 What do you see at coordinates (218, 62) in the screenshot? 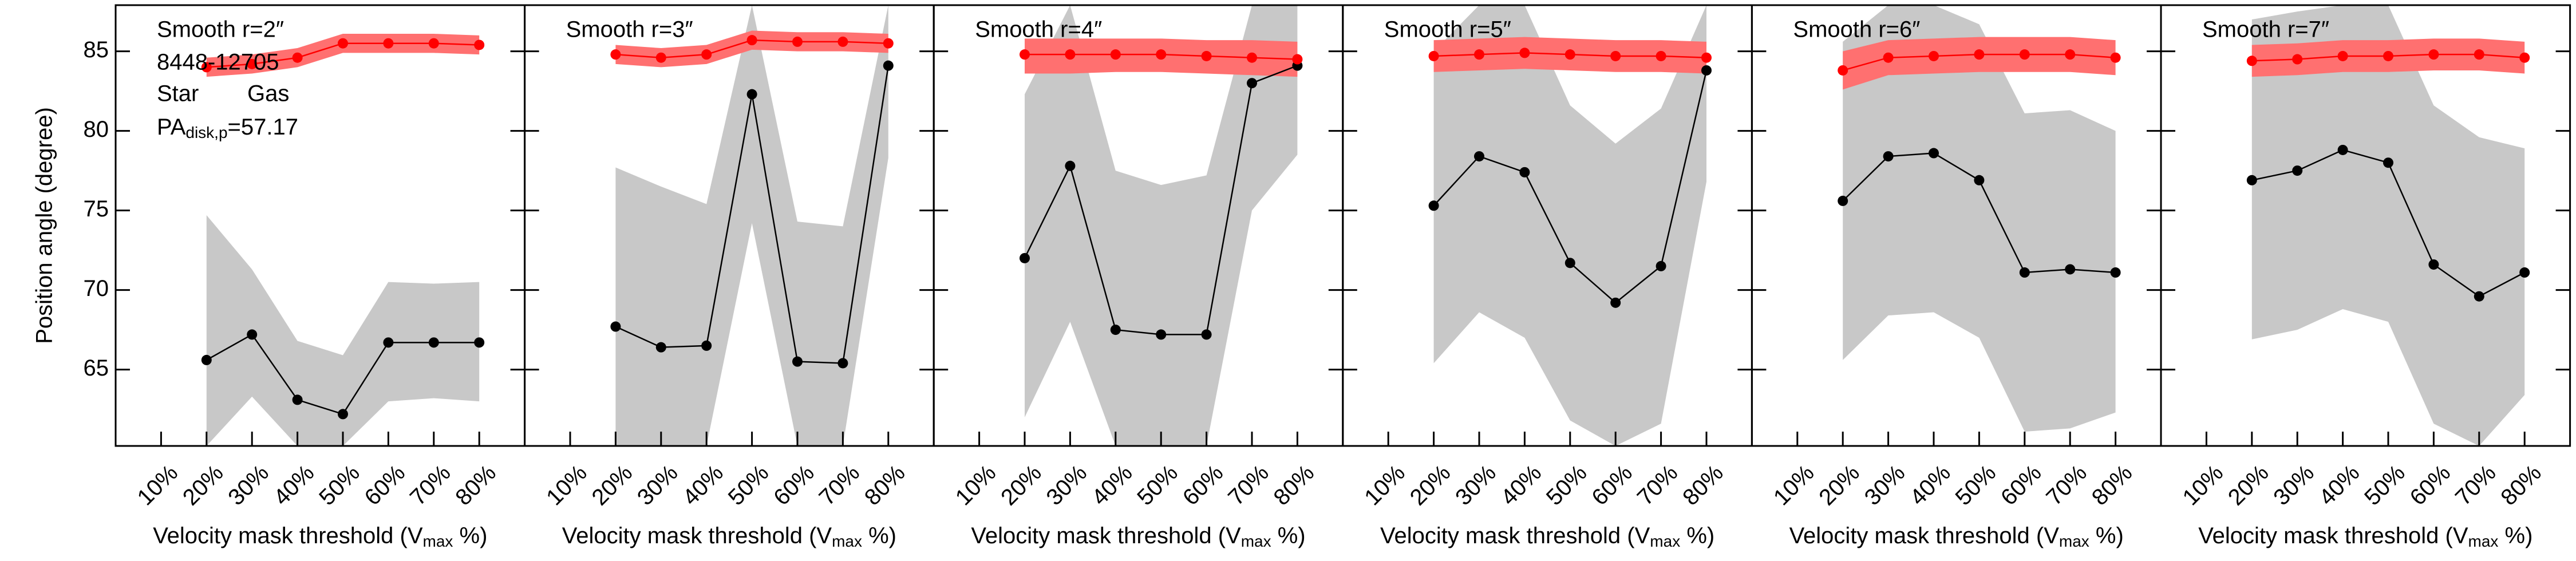
I see `annotation: 8448-12705` at bounding box center [218, 62].